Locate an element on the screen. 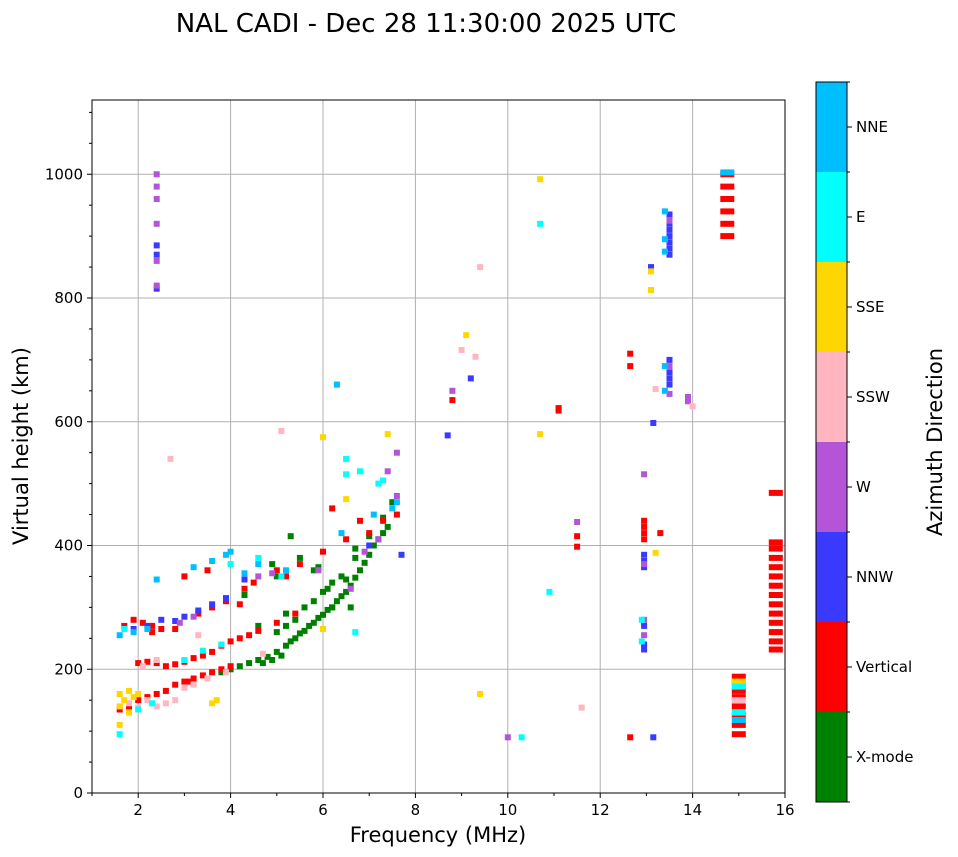 The height and width of the screenshot is (857, 958). x-axis: 2 4 6 8 10 12 14 16 is located at coordinates (443, 806).